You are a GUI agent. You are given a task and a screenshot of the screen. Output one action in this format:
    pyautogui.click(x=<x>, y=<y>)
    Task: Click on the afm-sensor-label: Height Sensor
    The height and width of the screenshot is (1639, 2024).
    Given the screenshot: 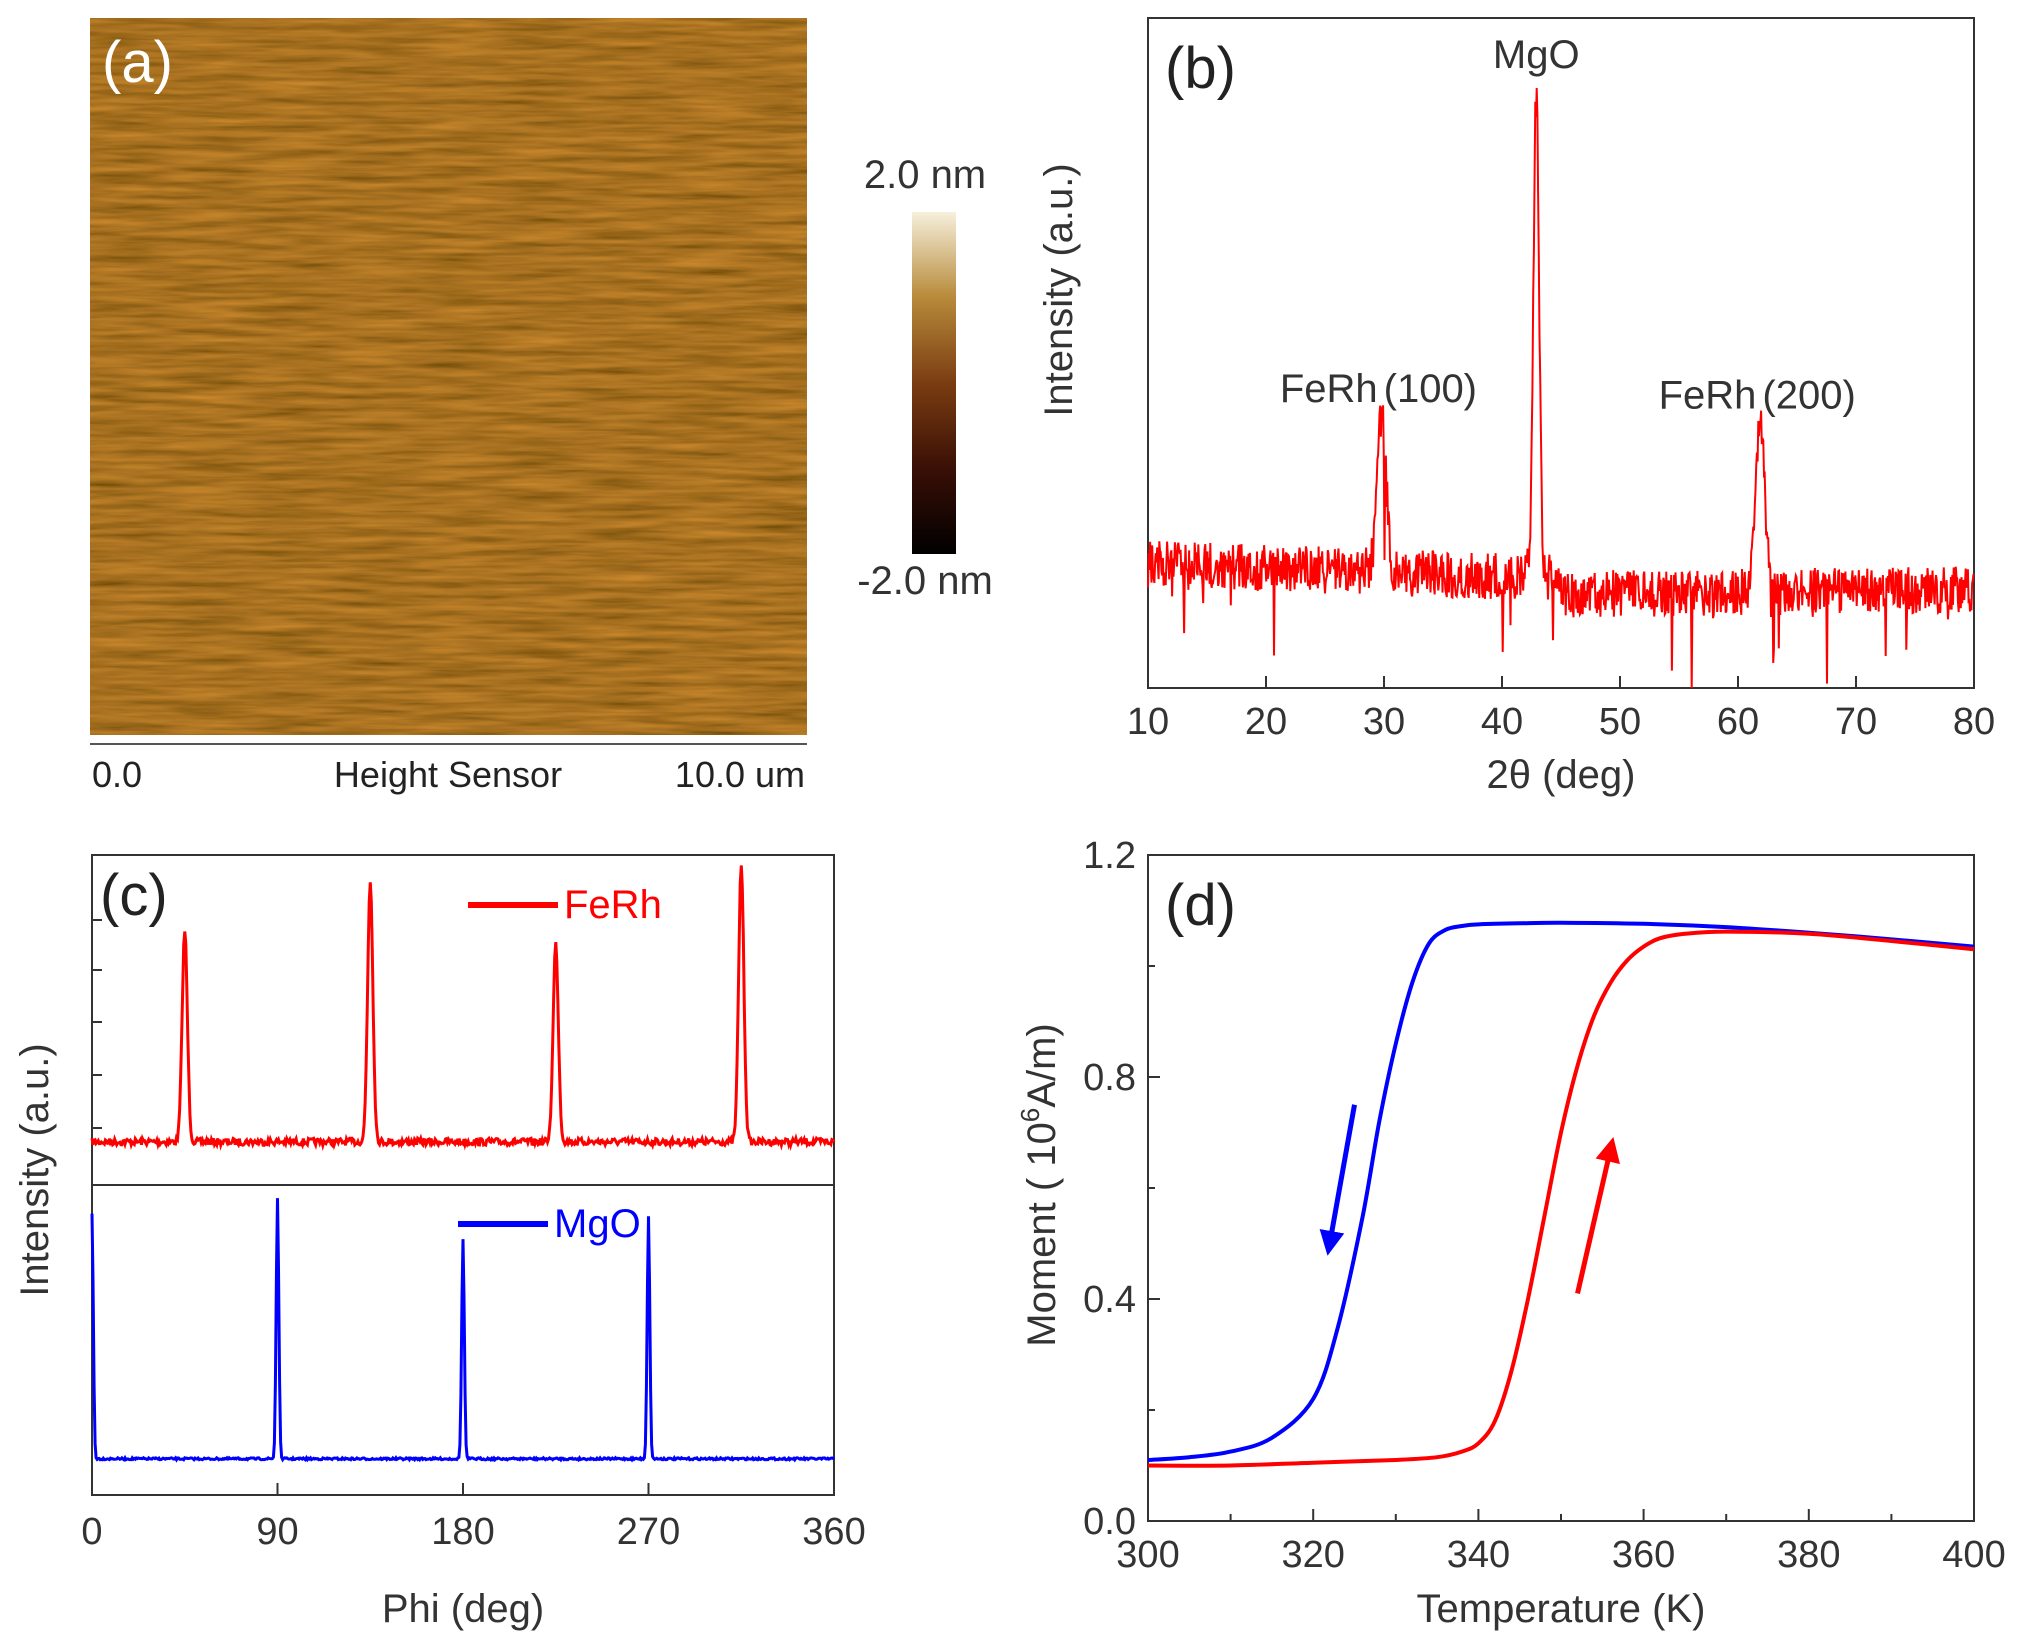 What is the action you would take?
    pyautogui.click(x=448, y=774)
    